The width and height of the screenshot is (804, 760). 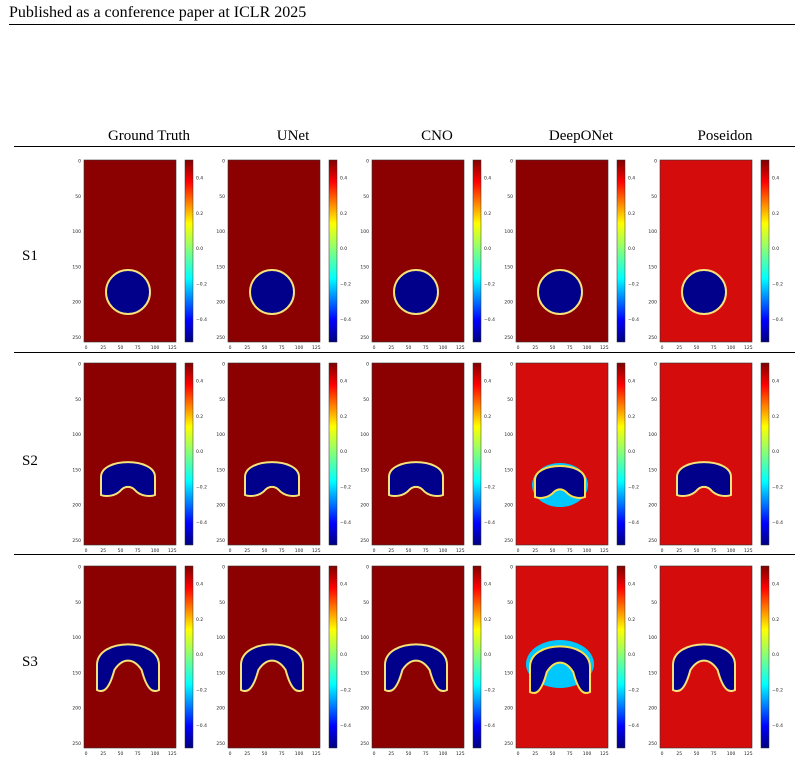 I want to click on column-title-unet: UNet, so click(x=293, y=136).